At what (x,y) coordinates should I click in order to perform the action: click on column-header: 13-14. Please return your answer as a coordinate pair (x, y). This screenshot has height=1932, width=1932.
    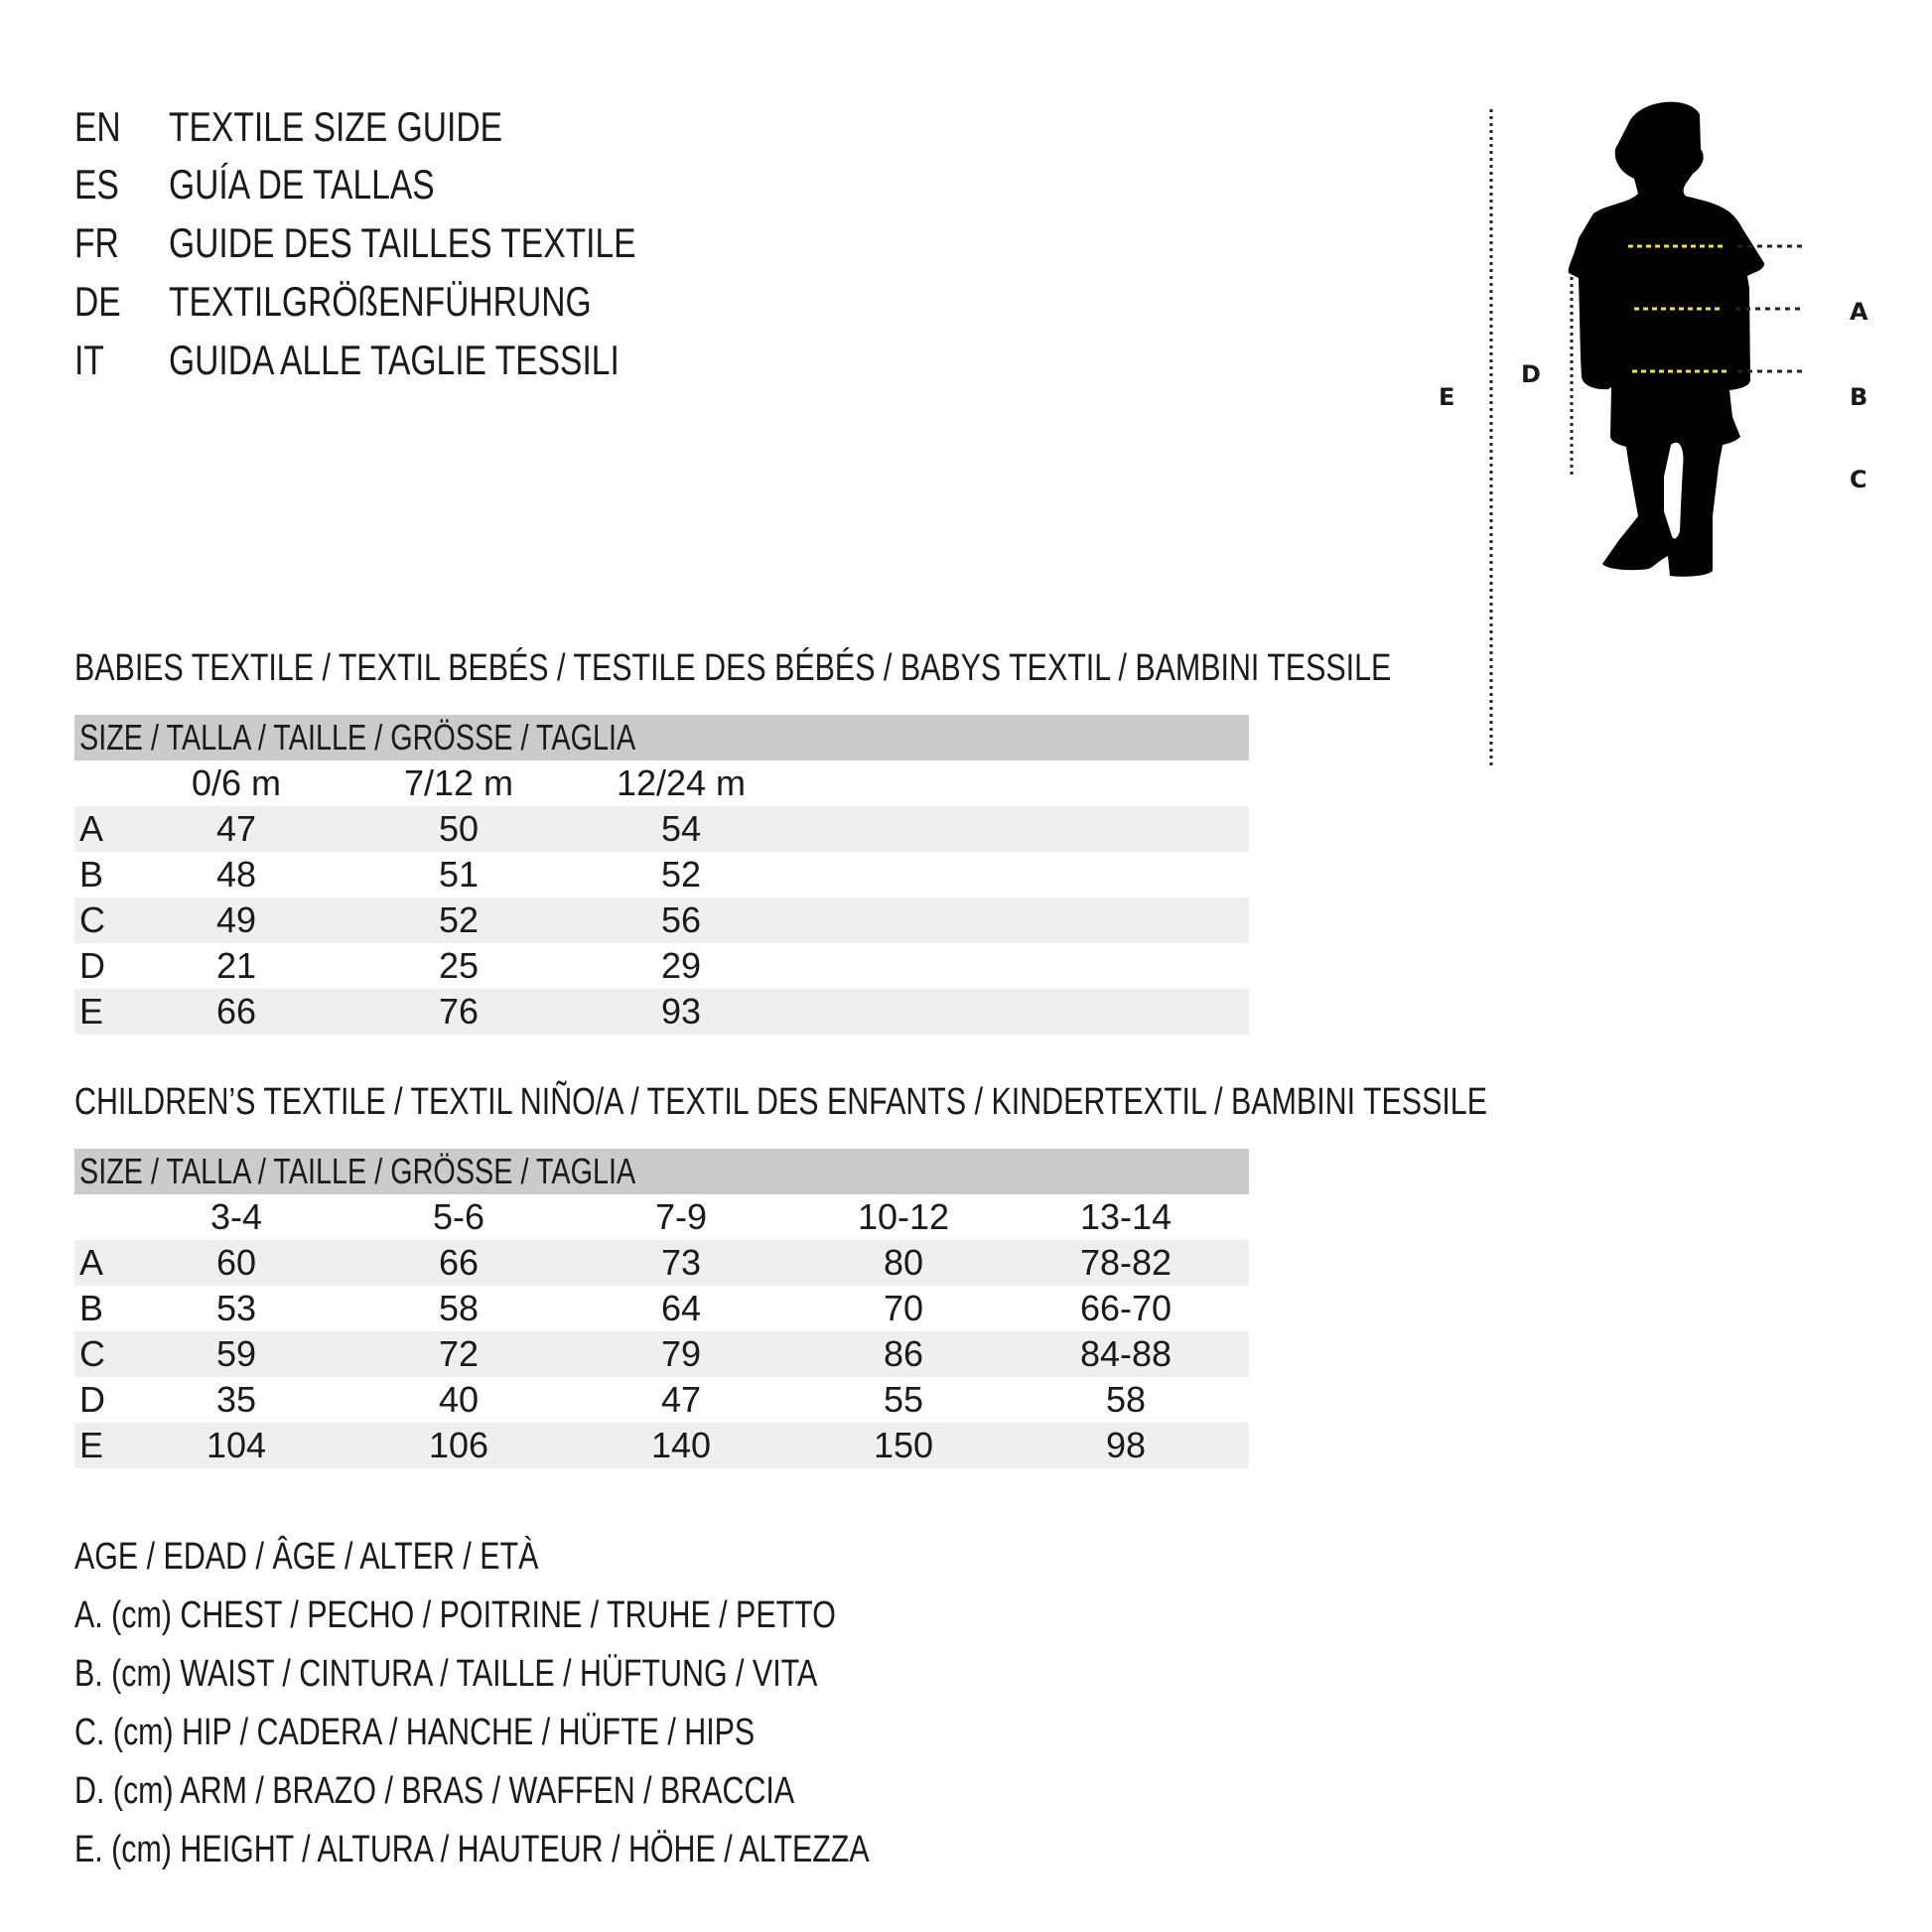
    Looking at the image, I should click on (1126, 1217).